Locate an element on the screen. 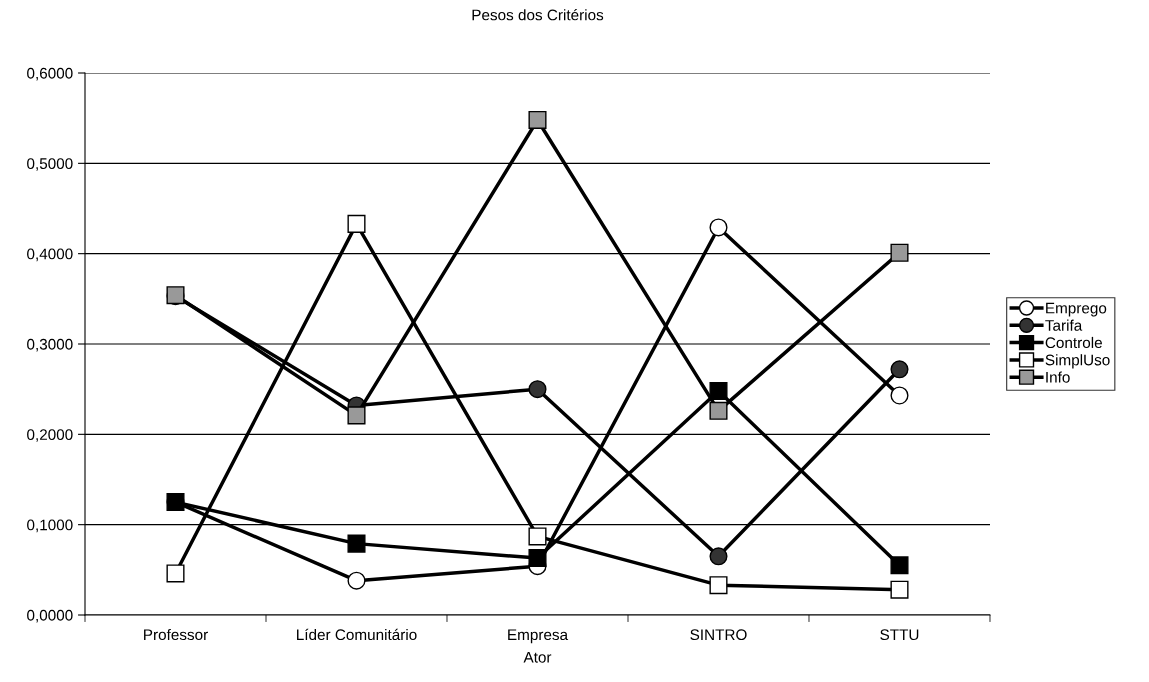 This screenshot has width=1149, height=682. x-tick-label: Empresa is located at coordinates (538, 636).